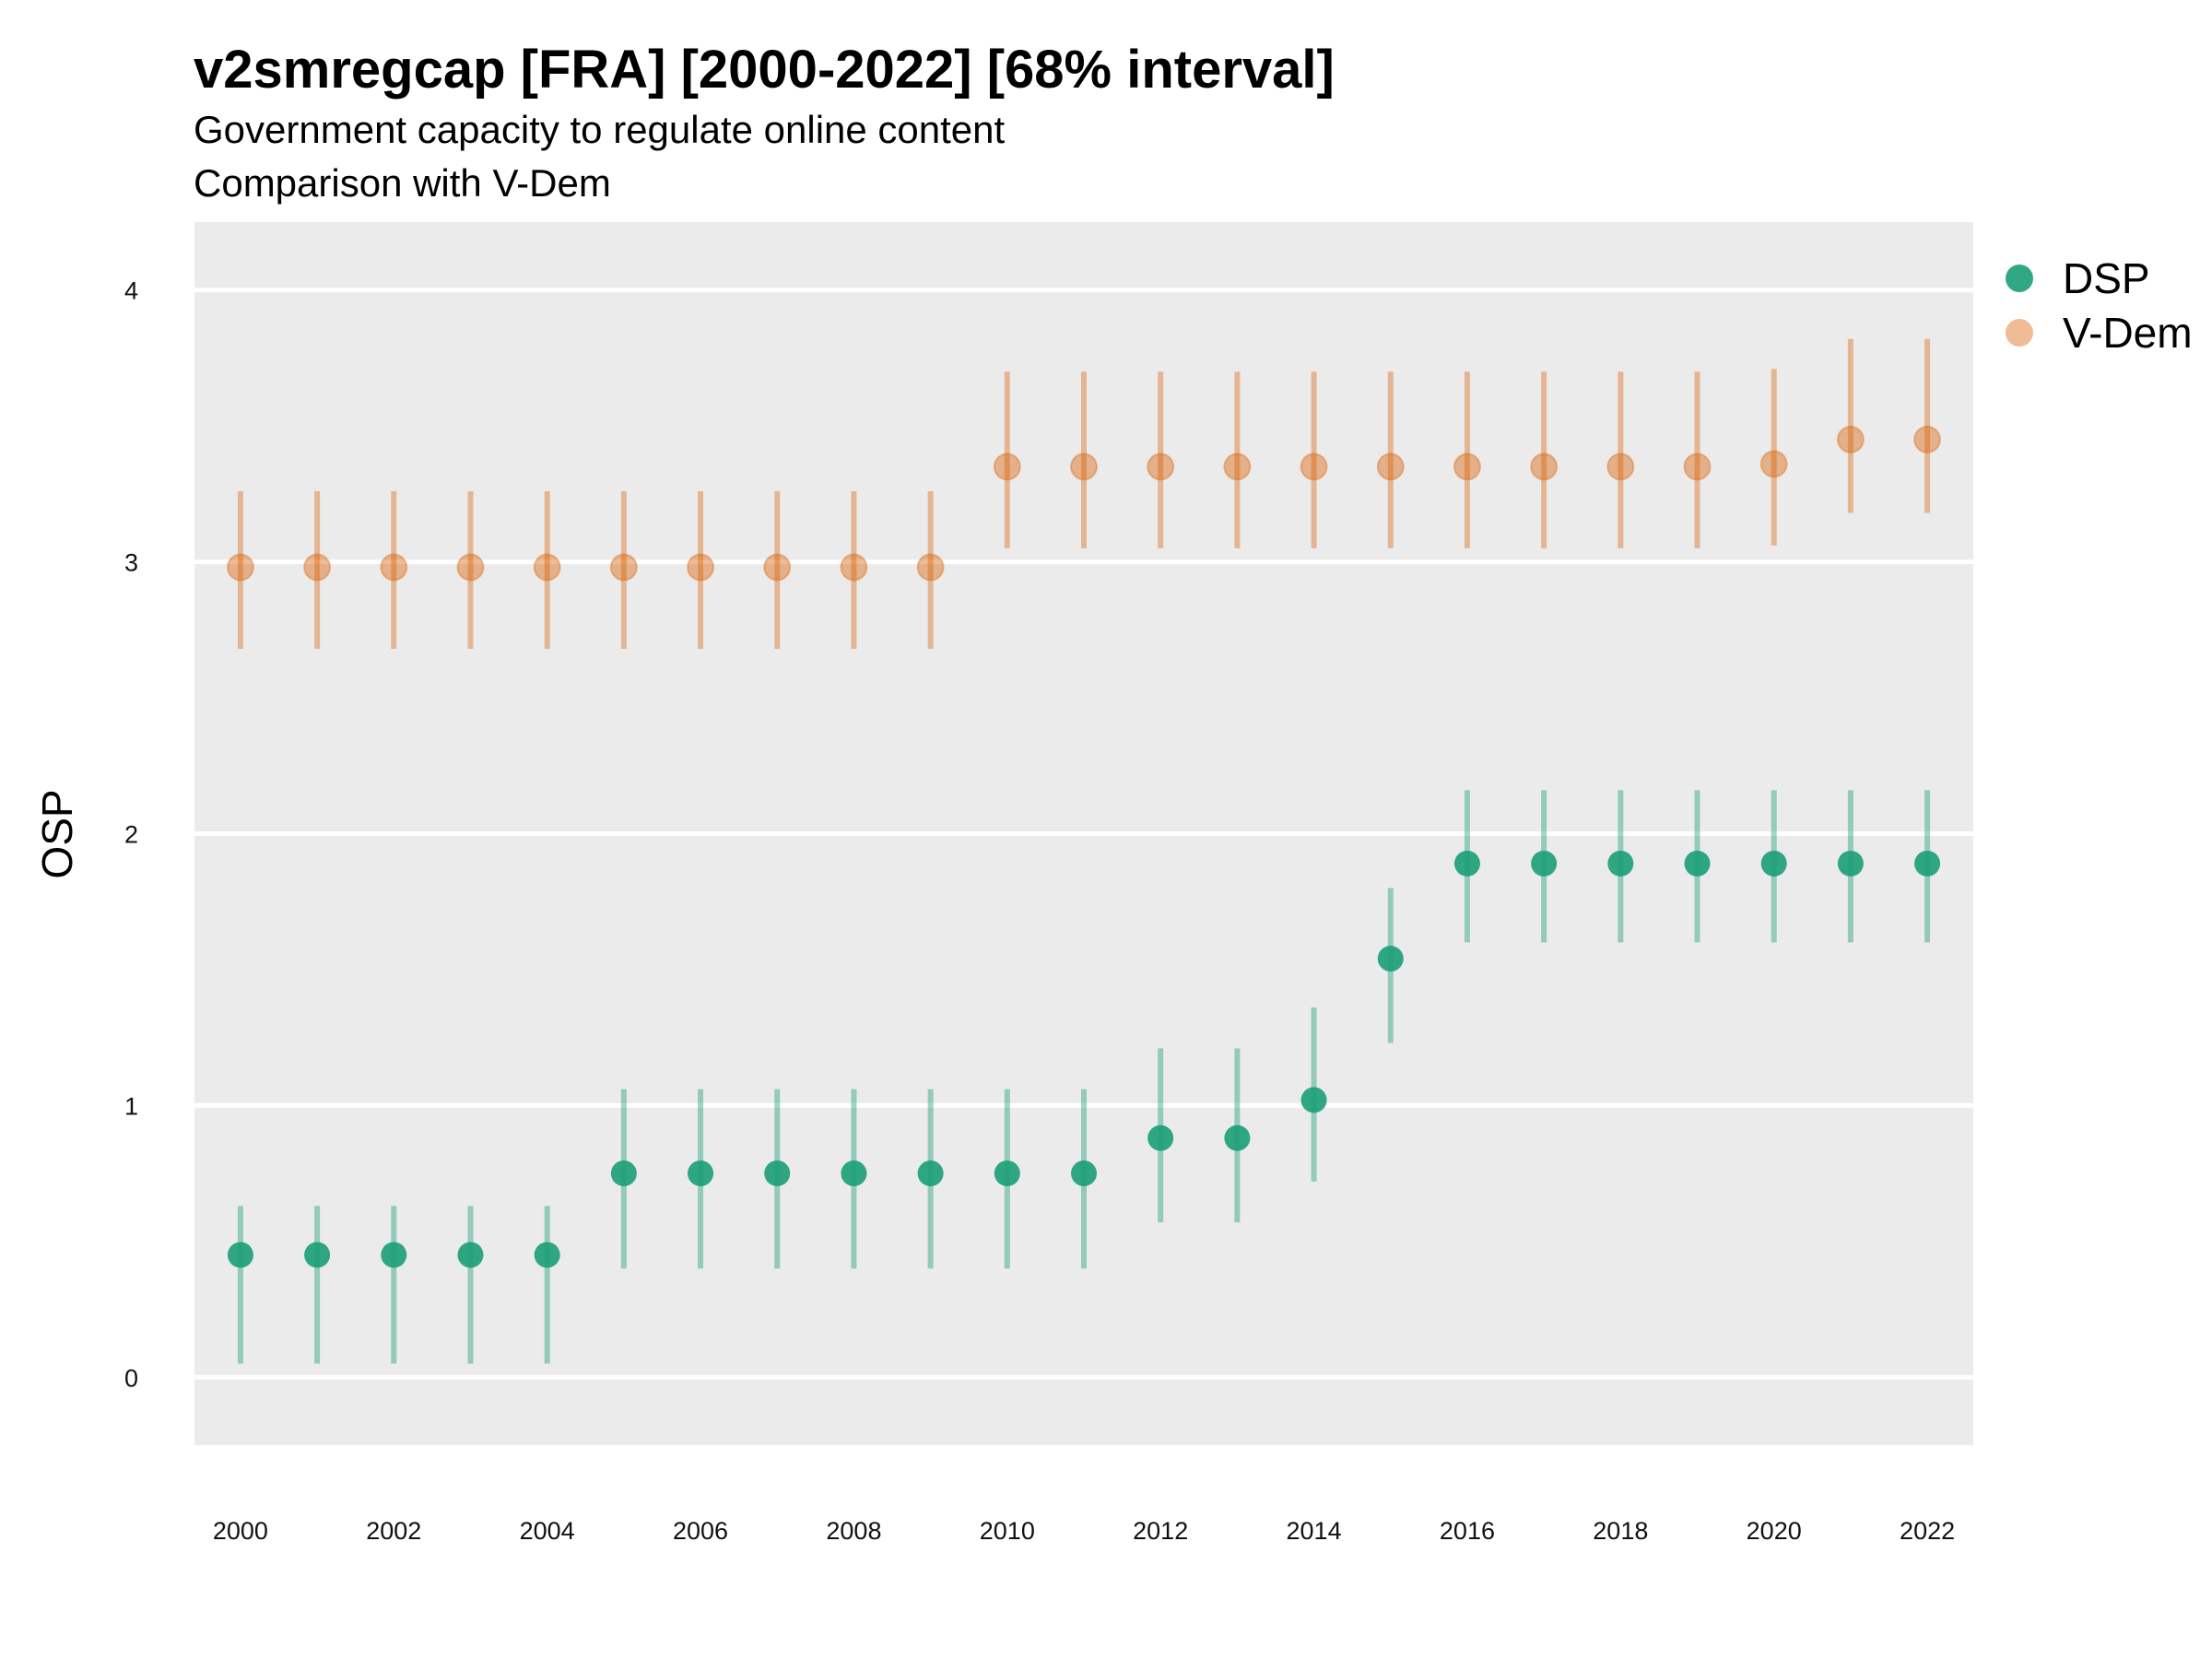 The height and width of the screenshot is (1659, 2212). What do you see at coordinates (131, 563) in the screenshot?
I see `y-tick-label: 3` at bounding box center [131, 563].